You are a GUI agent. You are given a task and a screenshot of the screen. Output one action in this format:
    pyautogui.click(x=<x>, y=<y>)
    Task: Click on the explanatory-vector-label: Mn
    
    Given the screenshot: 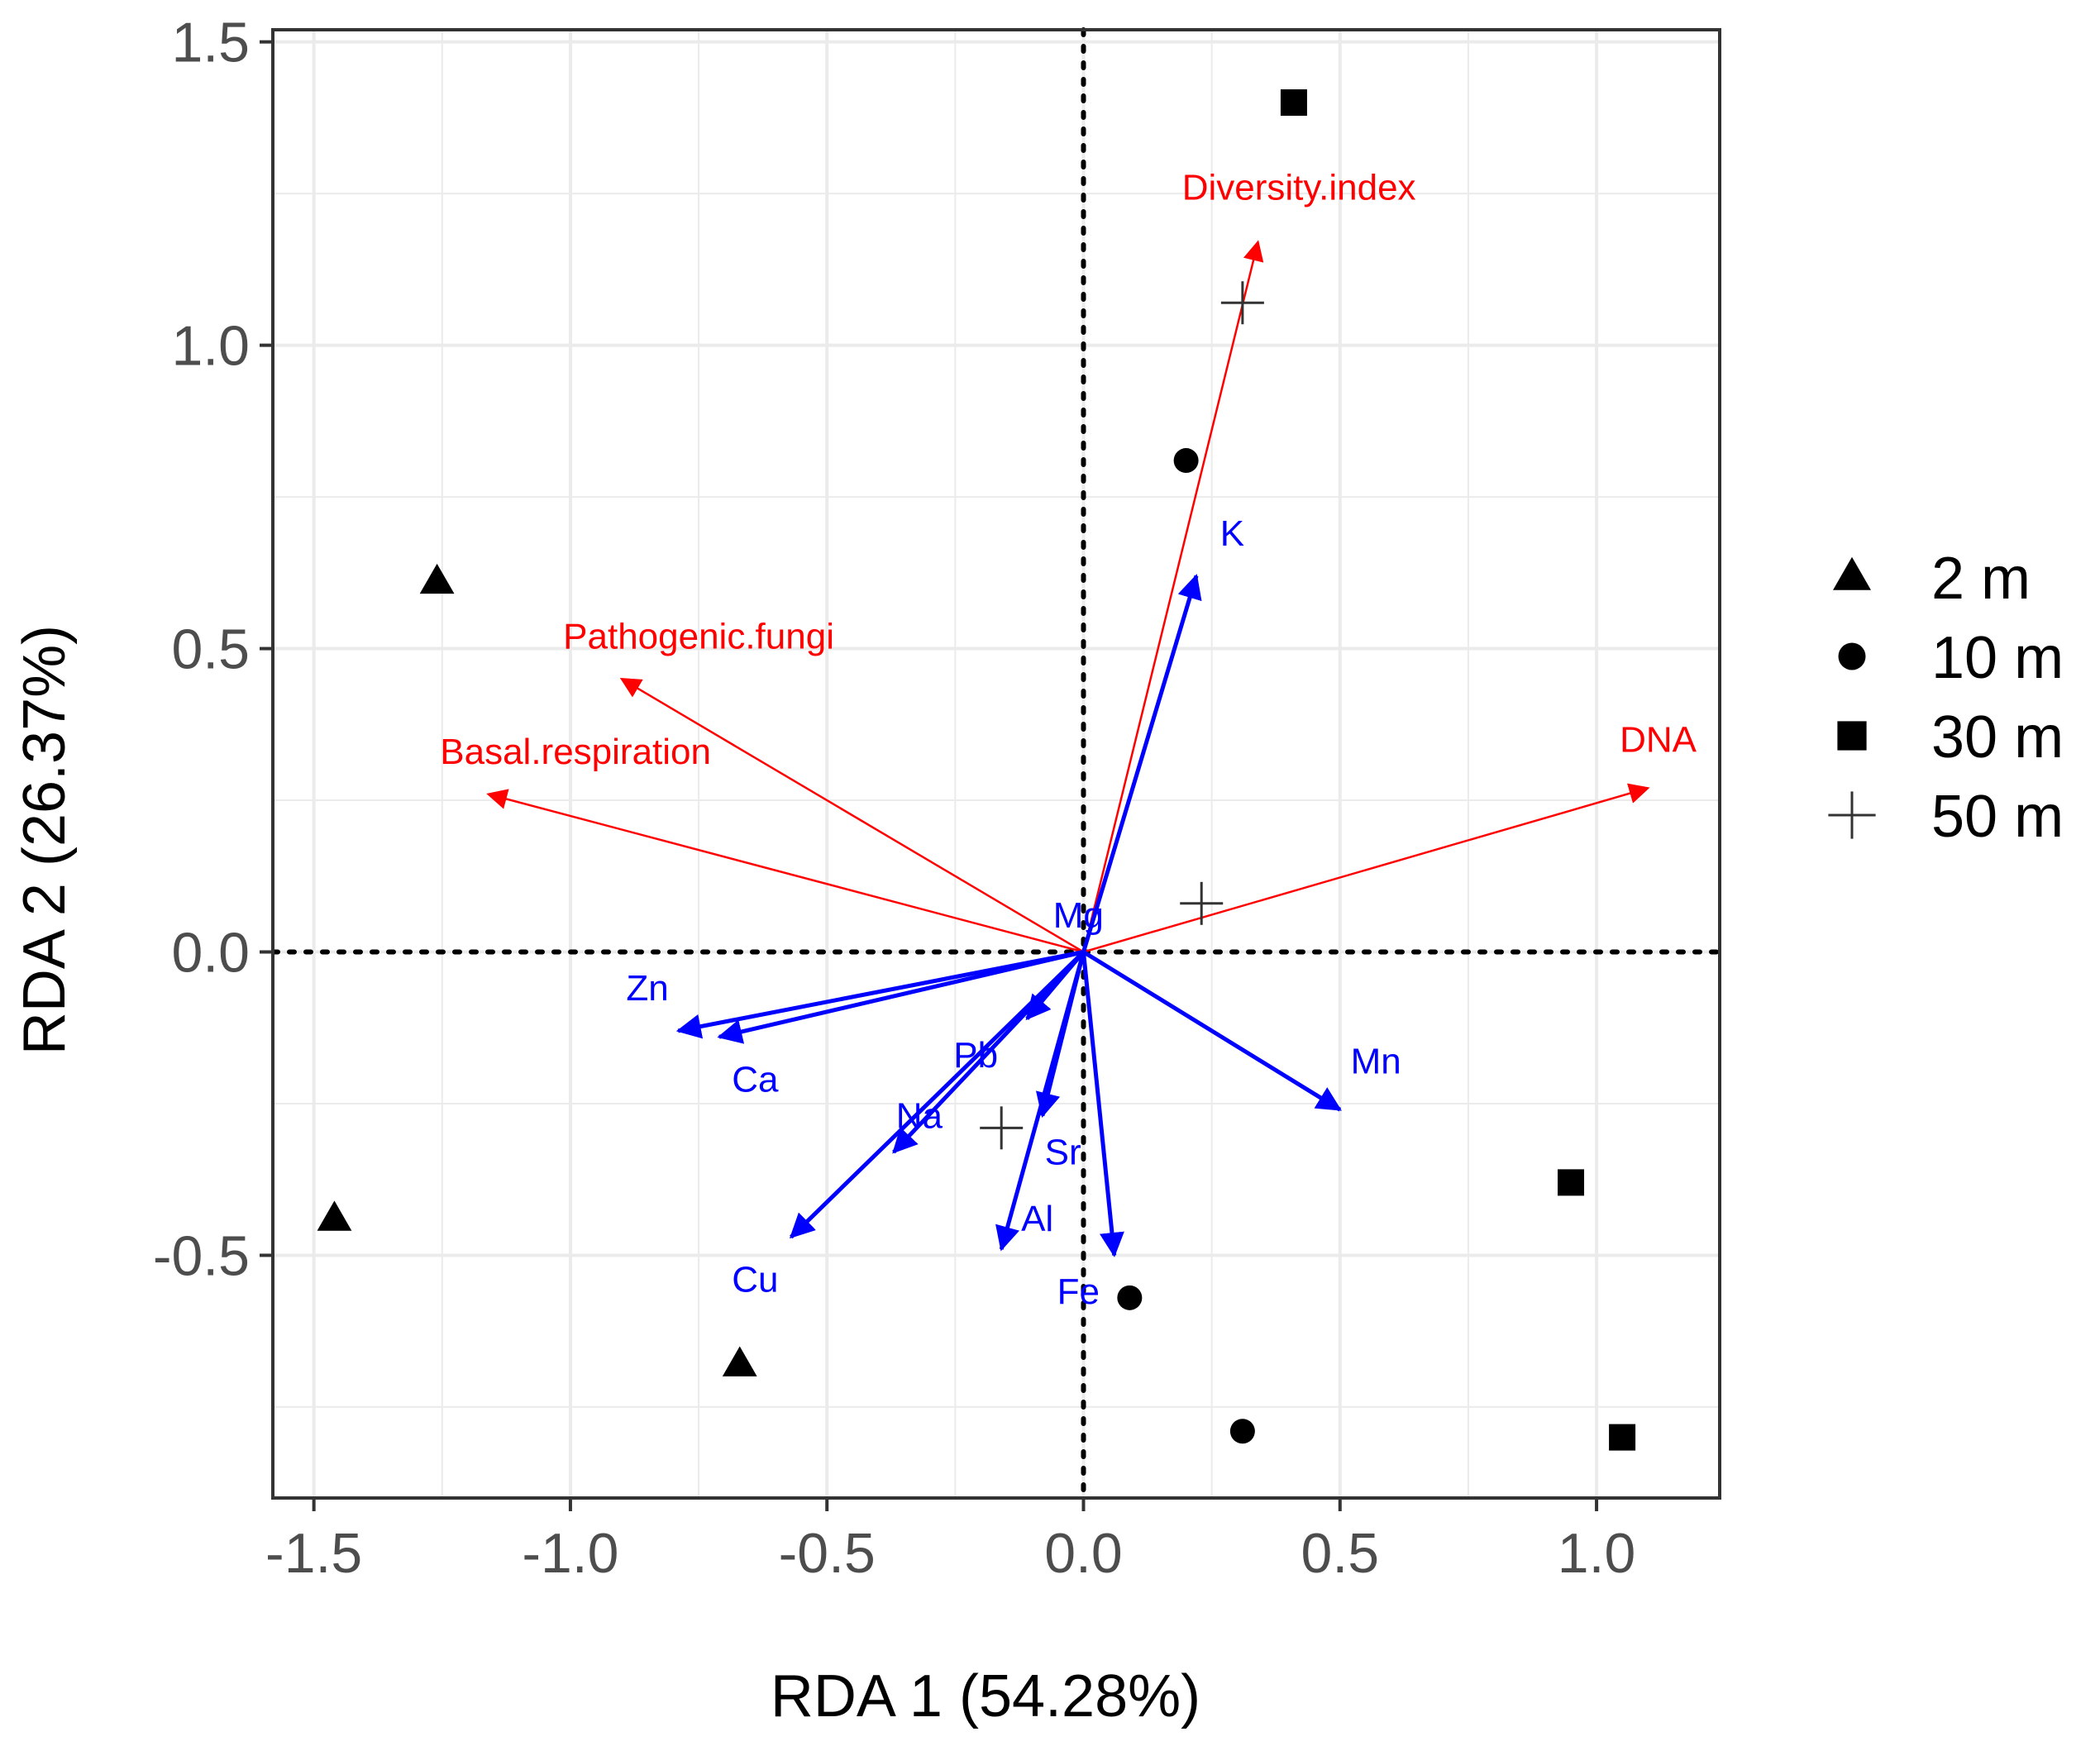 What is the action you would take?
    pyautogui.click(x=1376, y=1061)
    